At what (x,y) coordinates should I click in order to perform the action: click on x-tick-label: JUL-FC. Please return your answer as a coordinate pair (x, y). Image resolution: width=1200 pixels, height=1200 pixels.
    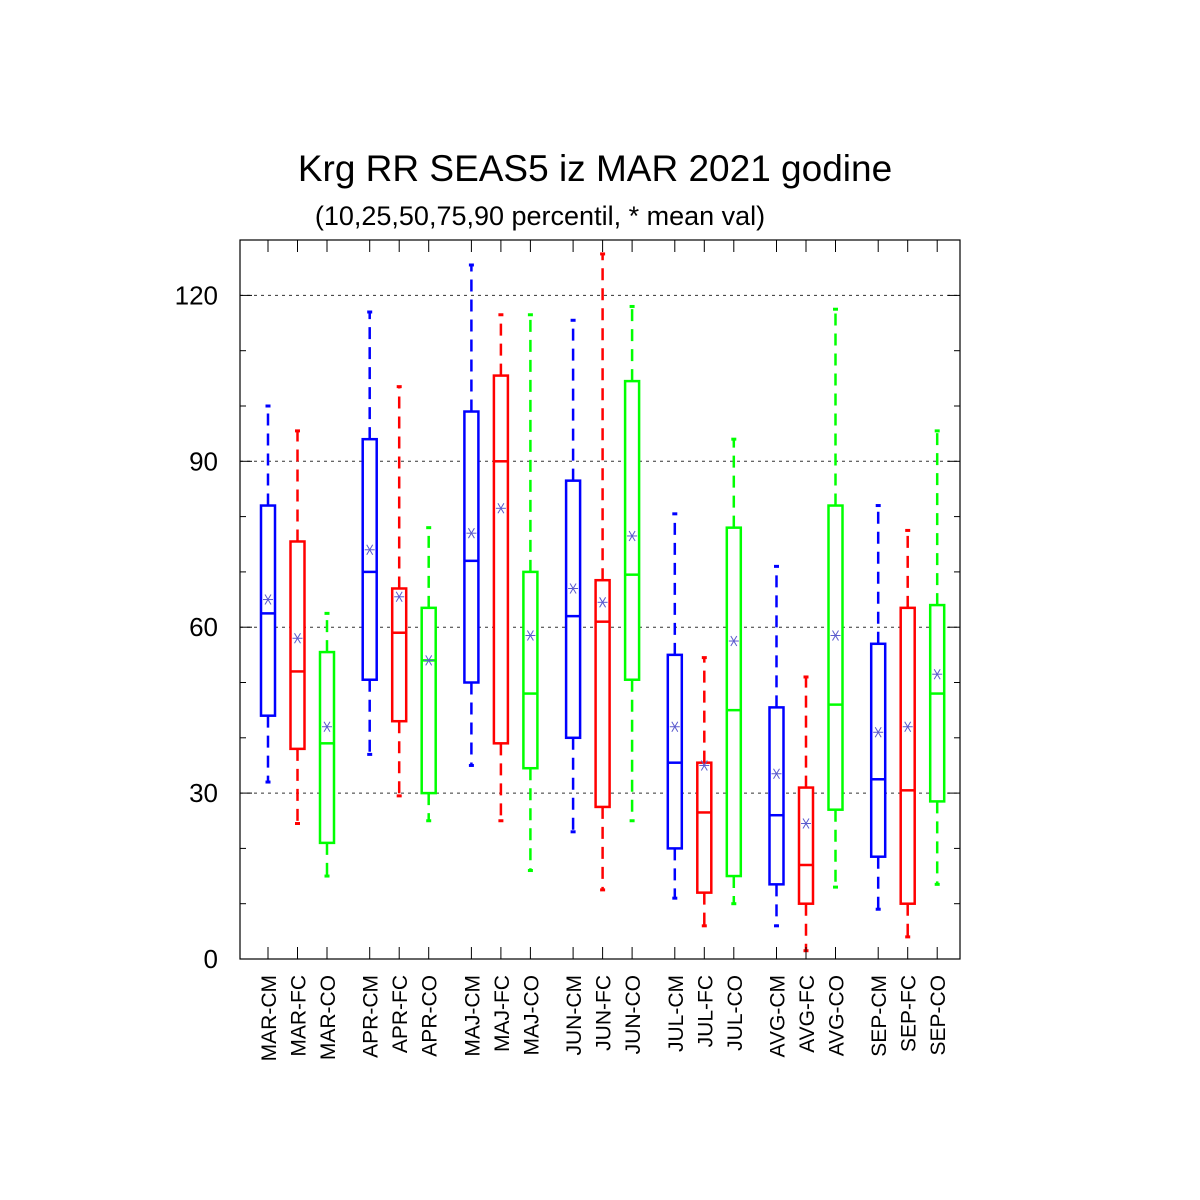
    Looking at the image, I should click on (705, 1011).